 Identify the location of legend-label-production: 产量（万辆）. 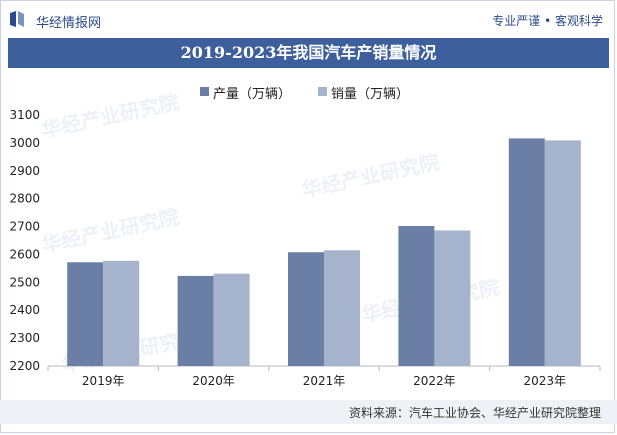
(252, 94).